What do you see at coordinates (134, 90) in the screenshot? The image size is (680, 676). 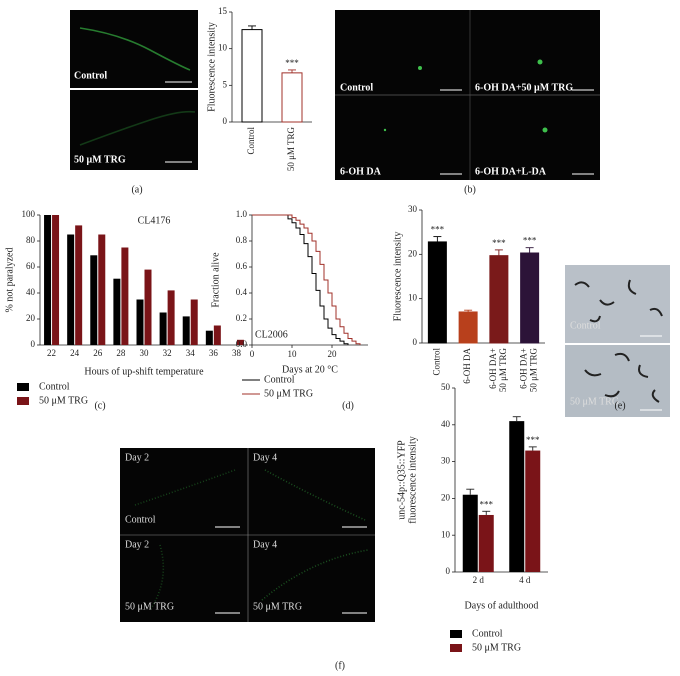 I see `panel-a-images: Control 50 μM TRG` at bounding box center [134, 90].